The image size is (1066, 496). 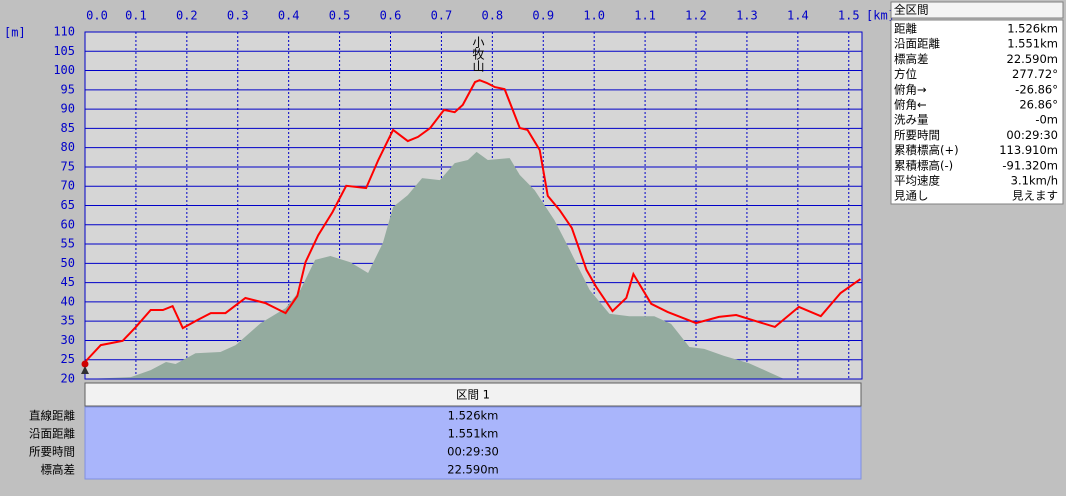 I want to click on y-tick-label: 110, so click(x=64, y=32).